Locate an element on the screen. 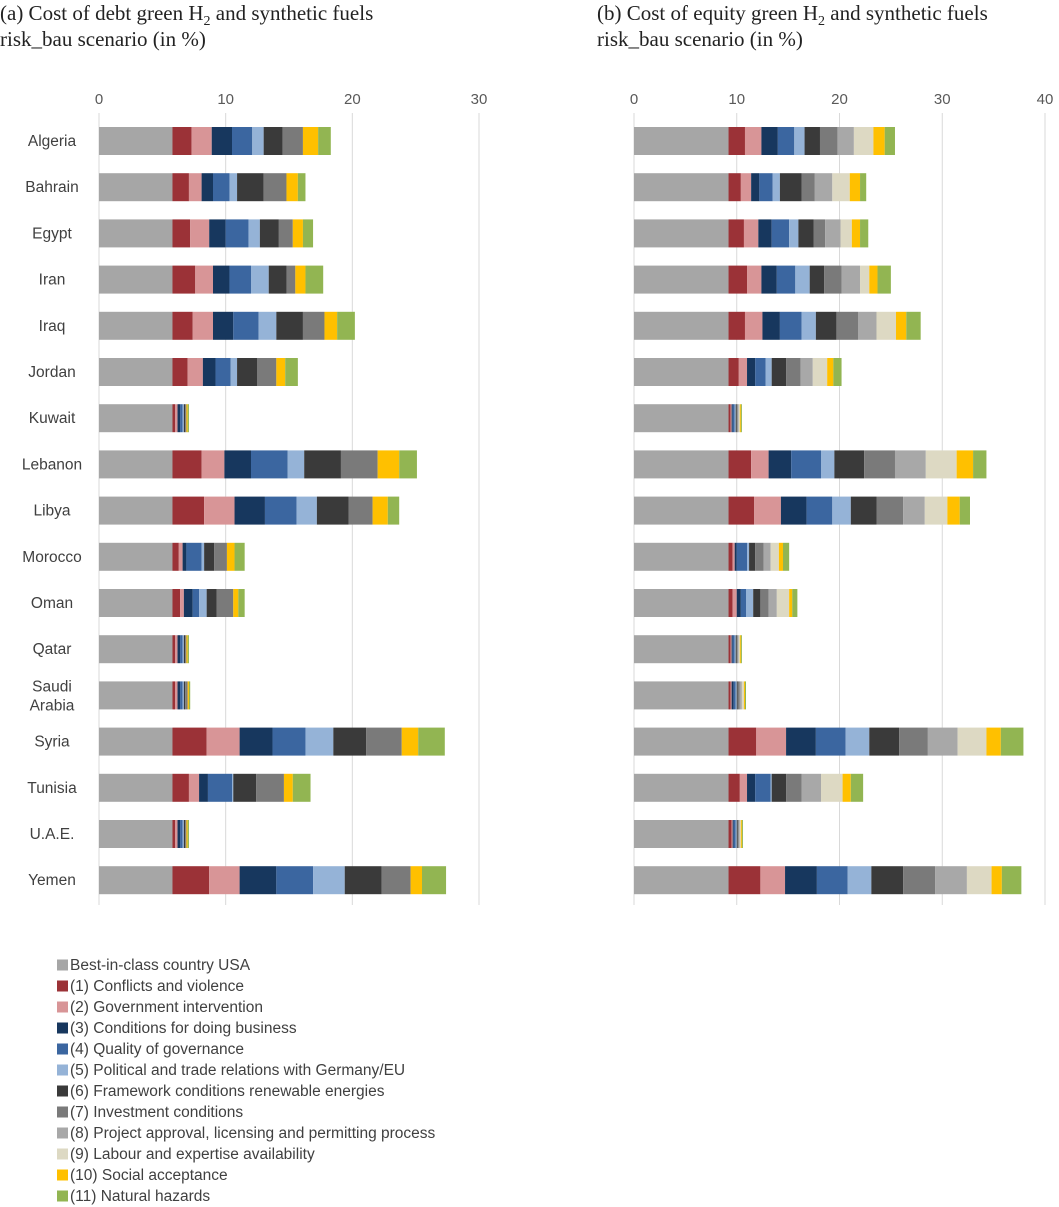 The height and width of the screenshot is (1207, 1059). x-tick-label: 20 is located at coordinates (352, 99).